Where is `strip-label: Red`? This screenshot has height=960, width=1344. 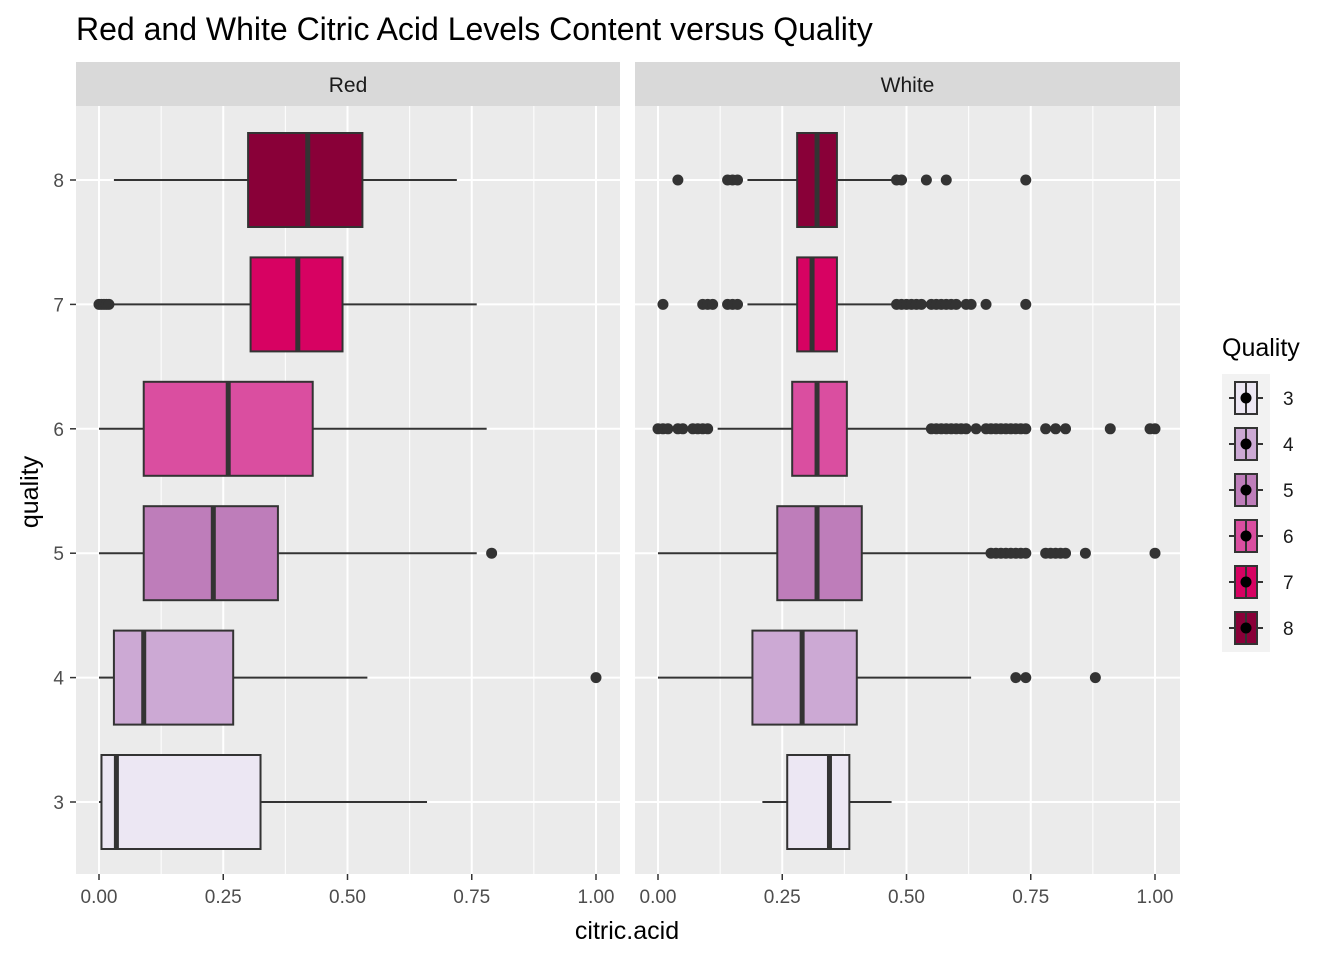
strip-label: Red is located at coordinates (348, 85).